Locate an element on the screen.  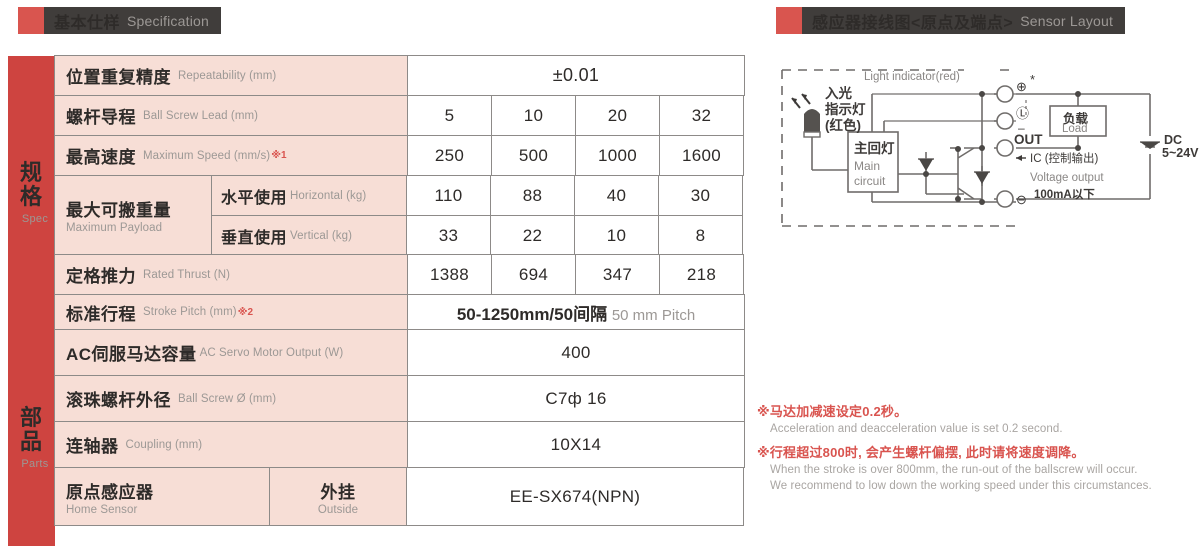
row-label: 位置重复精度 Repeatability (mm) is located at coordinates (231, 75).